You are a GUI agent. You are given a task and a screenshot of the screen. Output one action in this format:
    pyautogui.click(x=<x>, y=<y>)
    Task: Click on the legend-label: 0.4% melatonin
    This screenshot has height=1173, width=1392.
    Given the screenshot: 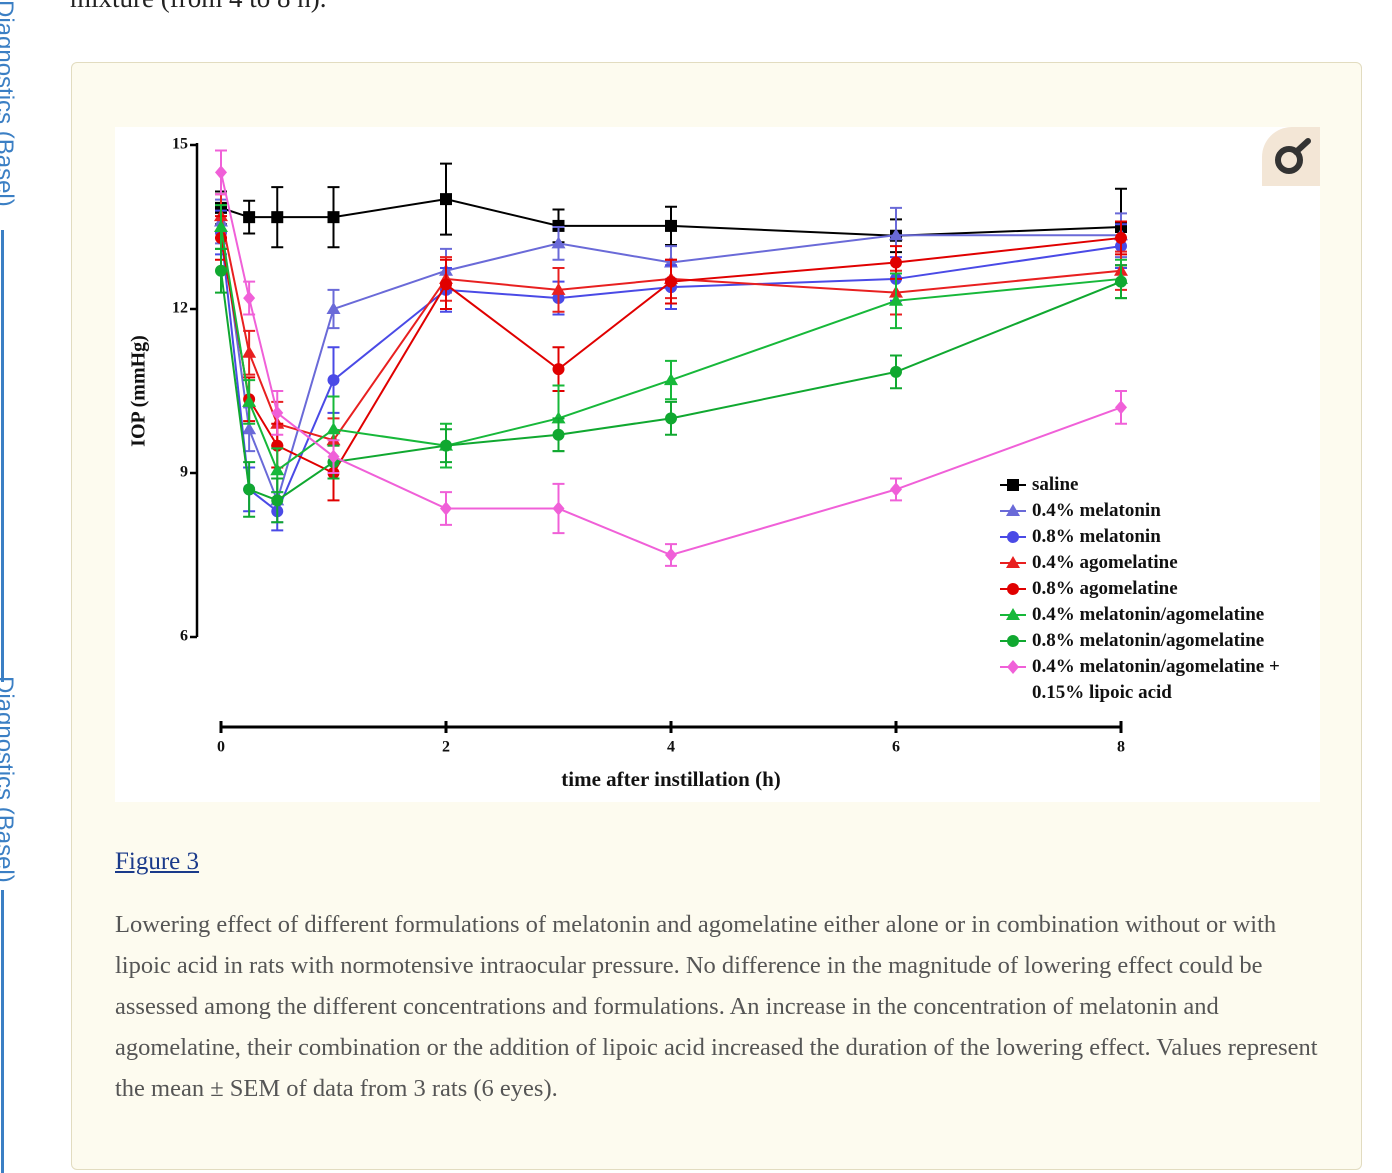 What is the action you would take?
    pyautogui.click(x=1096, y=510)
    